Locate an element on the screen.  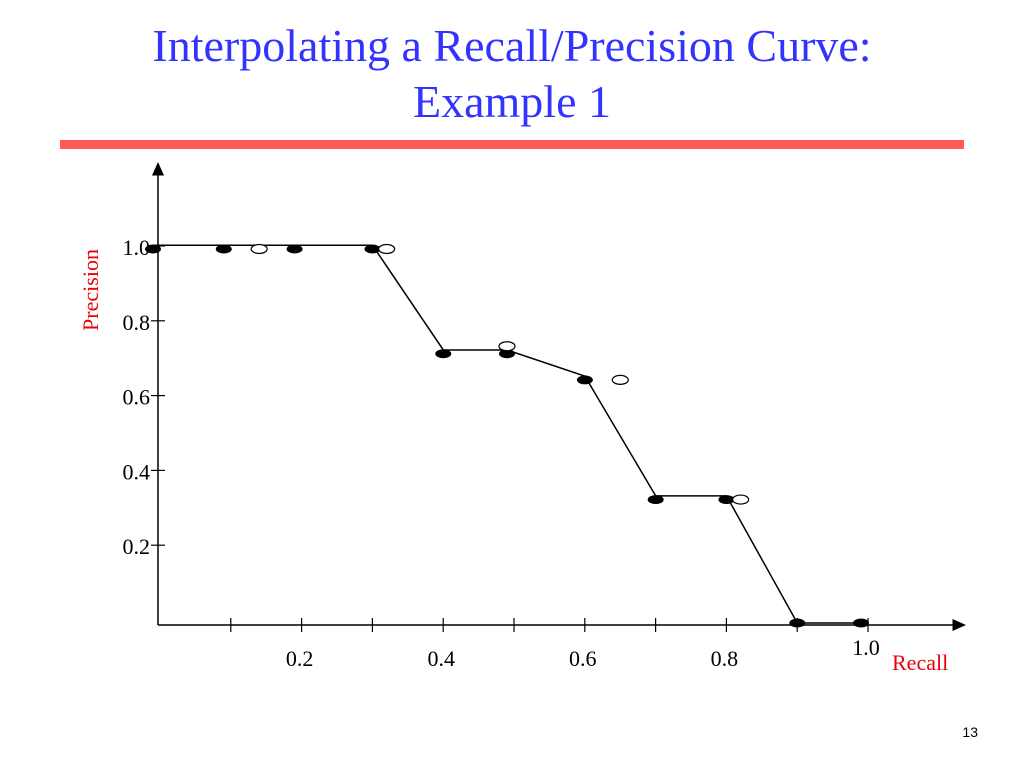
page-number: 13 is located at coordinates (970, 732).